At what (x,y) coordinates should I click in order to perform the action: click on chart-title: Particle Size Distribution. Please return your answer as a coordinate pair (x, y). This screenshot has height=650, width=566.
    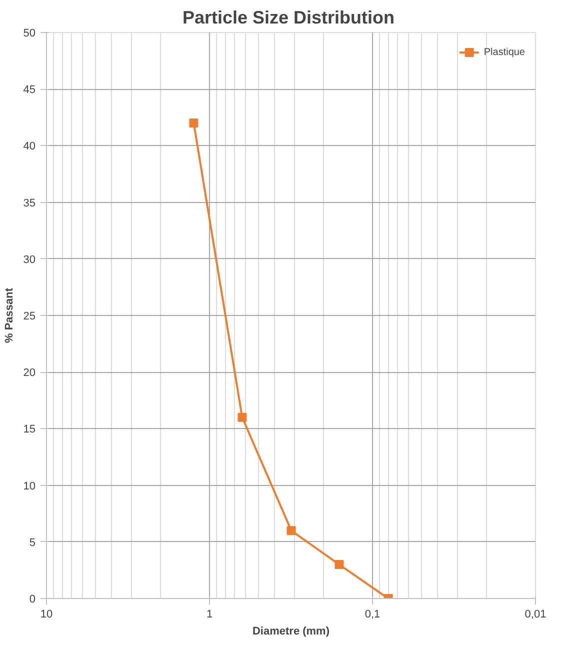
    Looking at the image, I should click on (288, 18).